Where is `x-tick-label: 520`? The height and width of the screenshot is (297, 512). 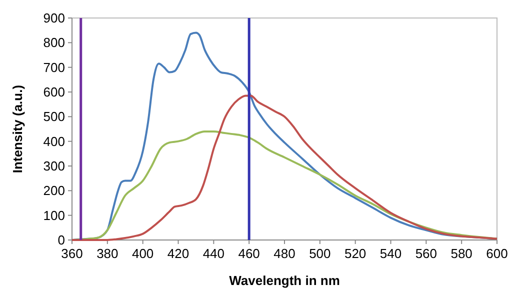
x-tick-label: 520 is located at coordinates (355, 253).